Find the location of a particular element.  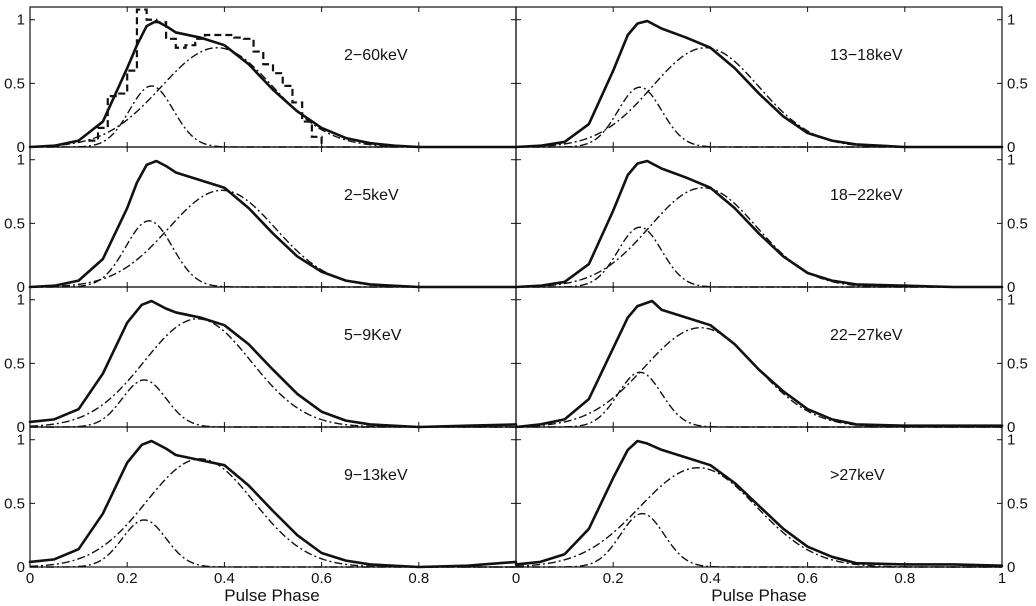

panel-4: 0 0.5 1 9−13keV 0 0.2 0.4 0.6 0.8 is located at coordinates (261, 506).